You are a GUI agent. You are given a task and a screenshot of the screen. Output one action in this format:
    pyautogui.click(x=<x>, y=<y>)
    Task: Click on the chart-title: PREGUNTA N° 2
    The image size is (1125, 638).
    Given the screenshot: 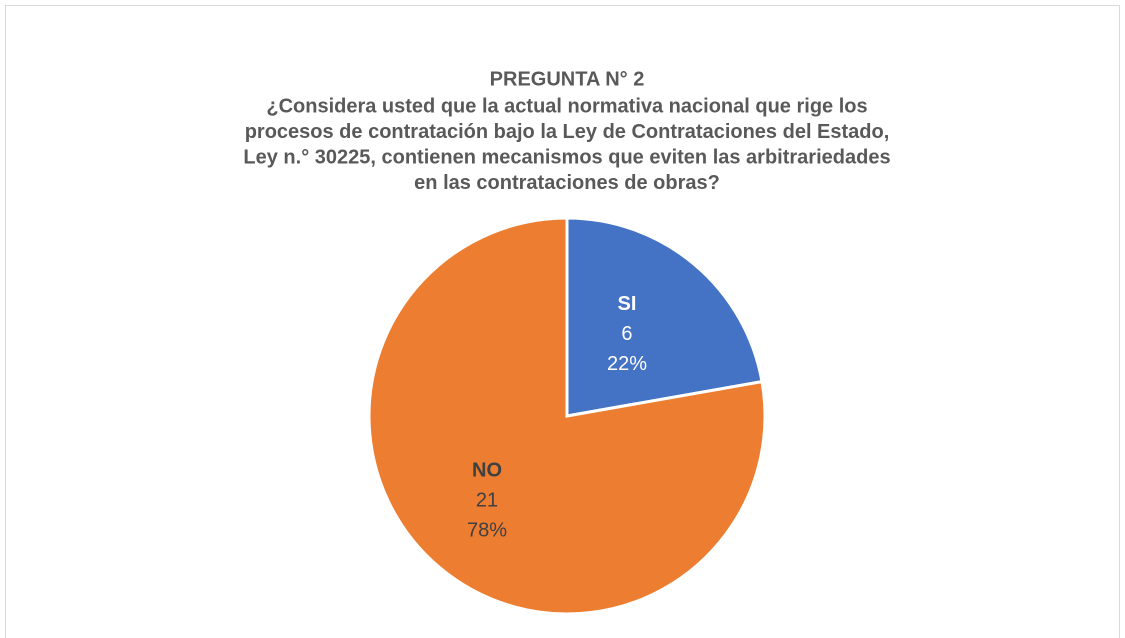 What is the action you would take?
    pyautogui.click(x=567, y=79)
    